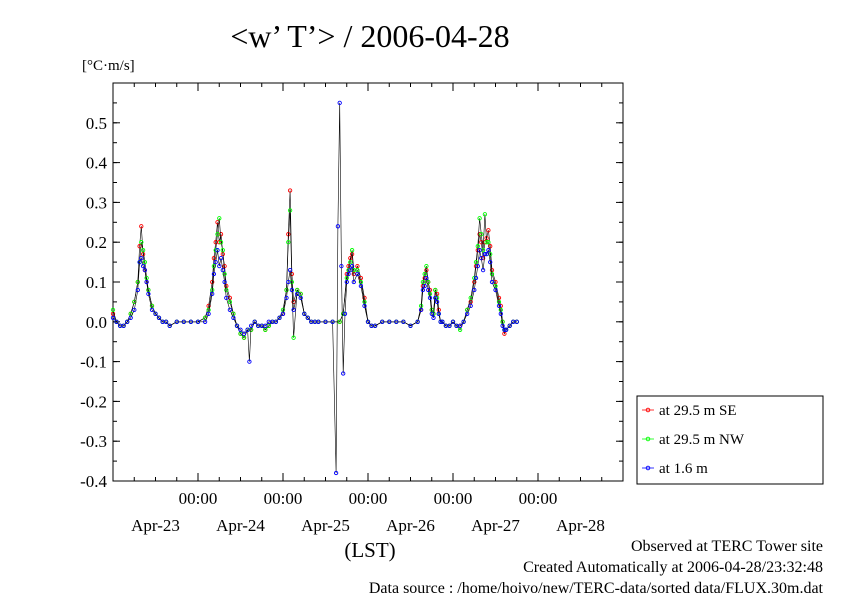  Describe the element at coordinates (648, 439) in the screenshot. I see `legend-swatch-marker` at that location.